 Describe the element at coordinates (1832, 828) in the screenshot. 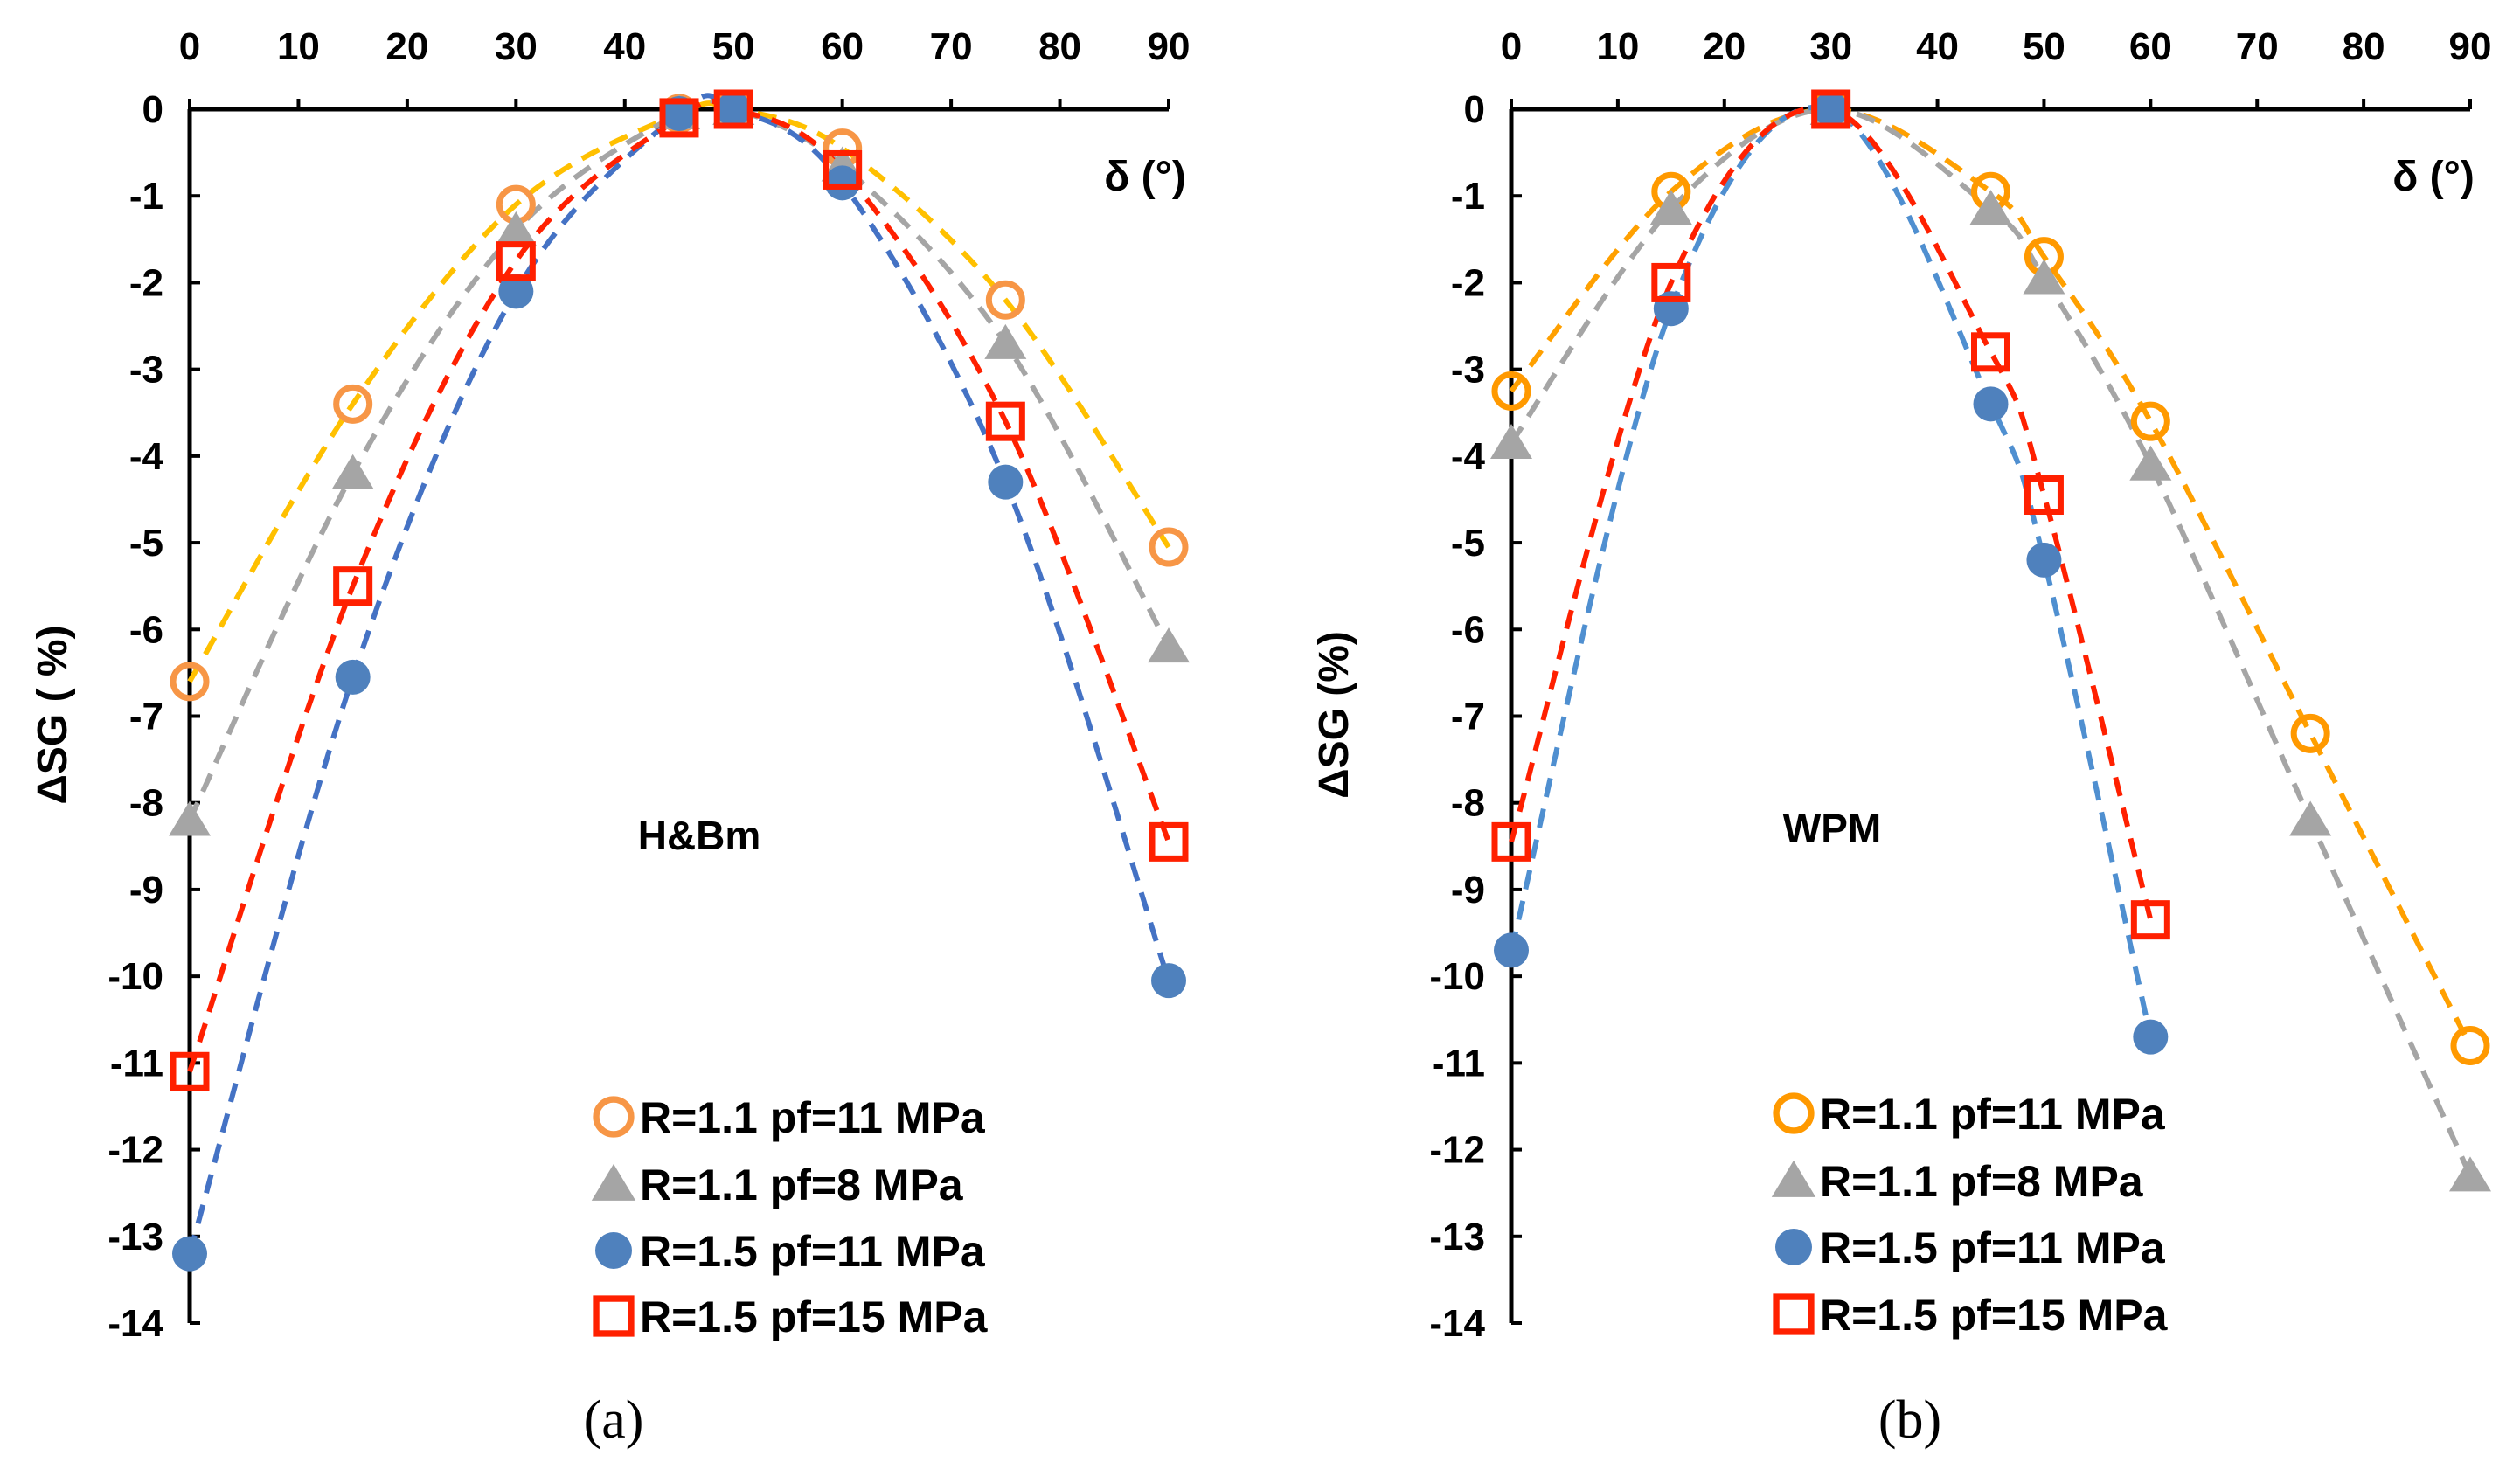

I see `chart-title: WPM` at that location.